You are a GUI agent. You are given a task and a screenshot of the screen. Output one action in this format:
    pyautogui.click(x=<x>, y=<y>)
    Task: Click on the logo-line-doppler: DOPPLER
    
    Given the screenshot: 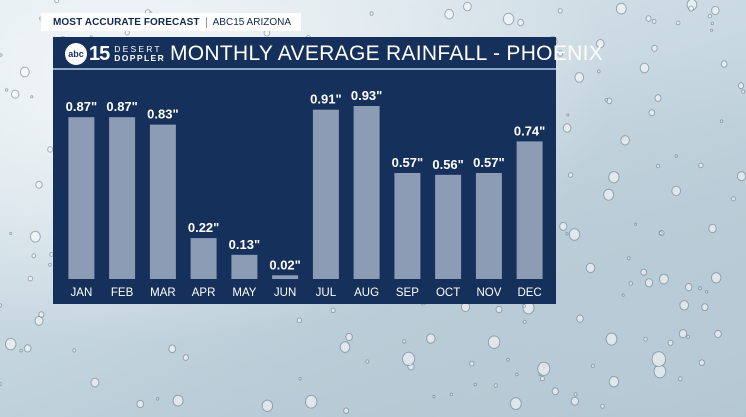 What is the action you would take?
    pyautogui.click(x=140, y=58)
    